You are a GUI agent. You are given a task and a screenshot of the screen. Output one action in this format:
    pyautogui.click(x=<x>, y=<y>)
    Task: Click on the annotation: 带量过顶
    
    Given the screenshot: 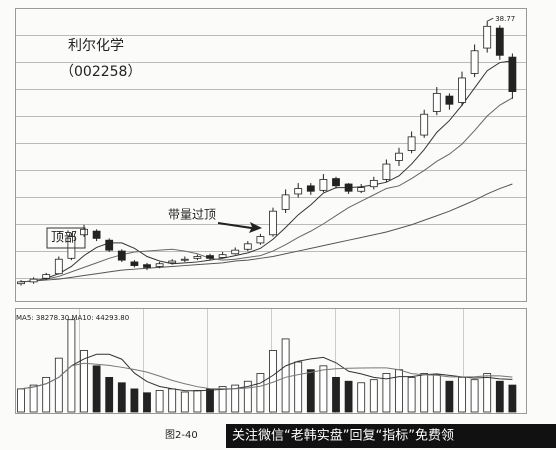 What is the action you would take?
    pyautogui.click(x=192, y=215)
    